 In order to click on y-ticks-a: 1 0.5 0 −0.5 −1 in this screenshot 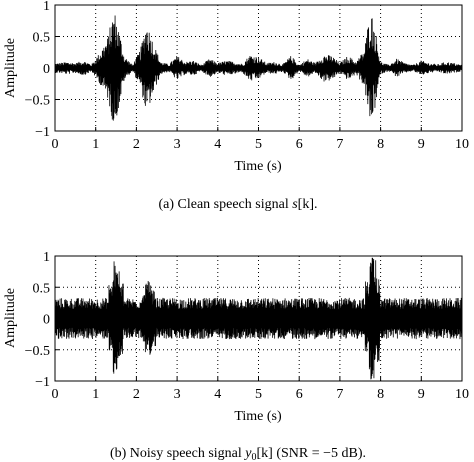, I will do `click(42, 70)`.